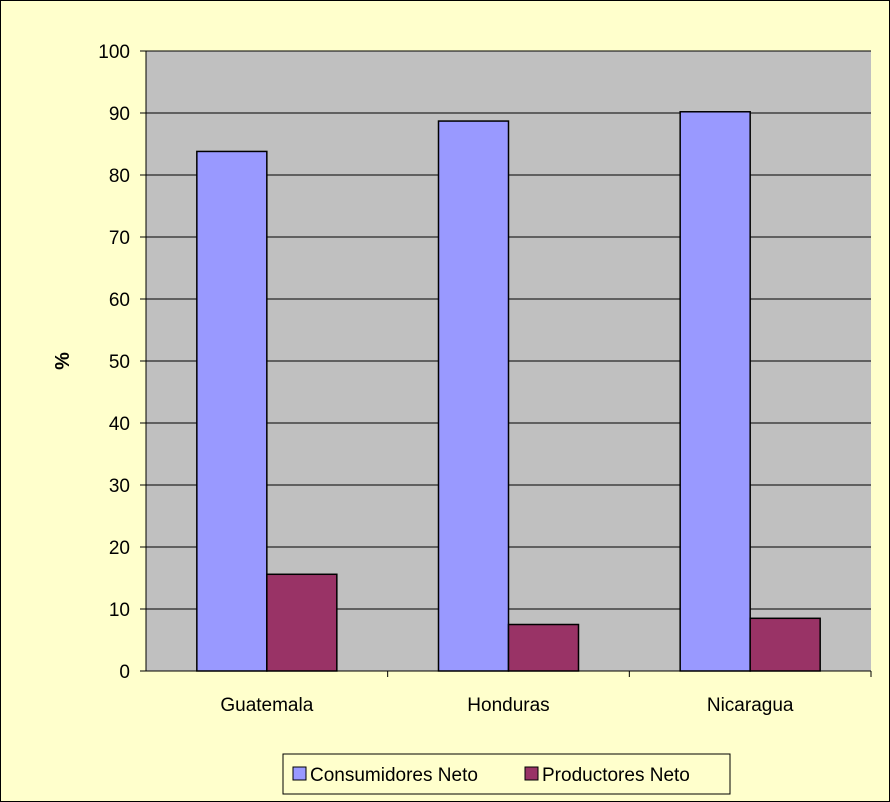  What do you see at coordinates (119, 238) in the screenshot?
I see `y-tick-label-70: 70` at bounding box center [119, 238].